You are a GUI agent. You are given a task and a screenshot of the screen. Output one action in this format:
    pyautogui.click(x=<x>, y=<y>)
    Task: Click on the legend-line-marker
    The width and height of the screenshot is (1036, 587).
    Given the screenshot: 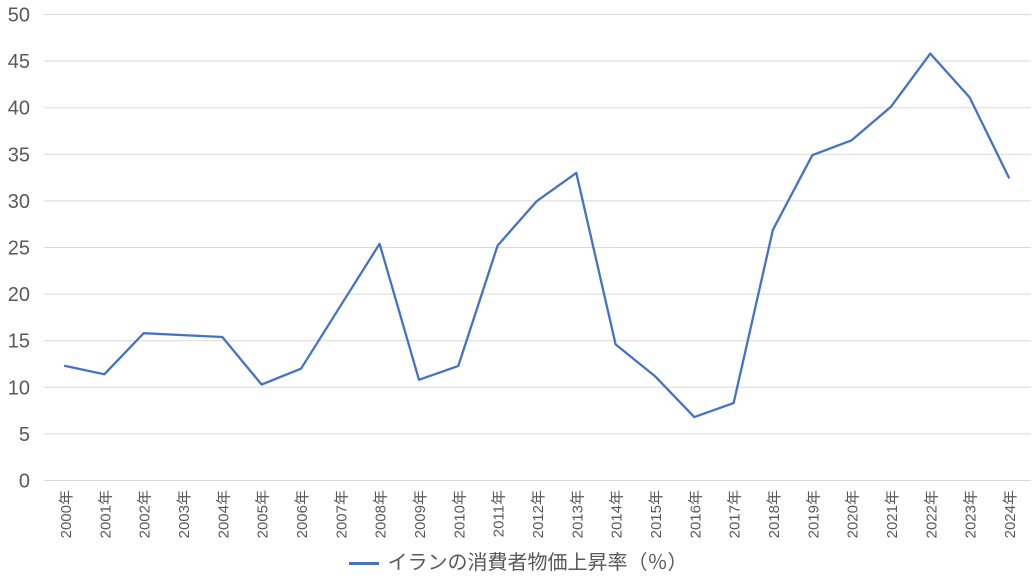 What is the action you would take?
    pyautogui.click(x=363, y=563)
    